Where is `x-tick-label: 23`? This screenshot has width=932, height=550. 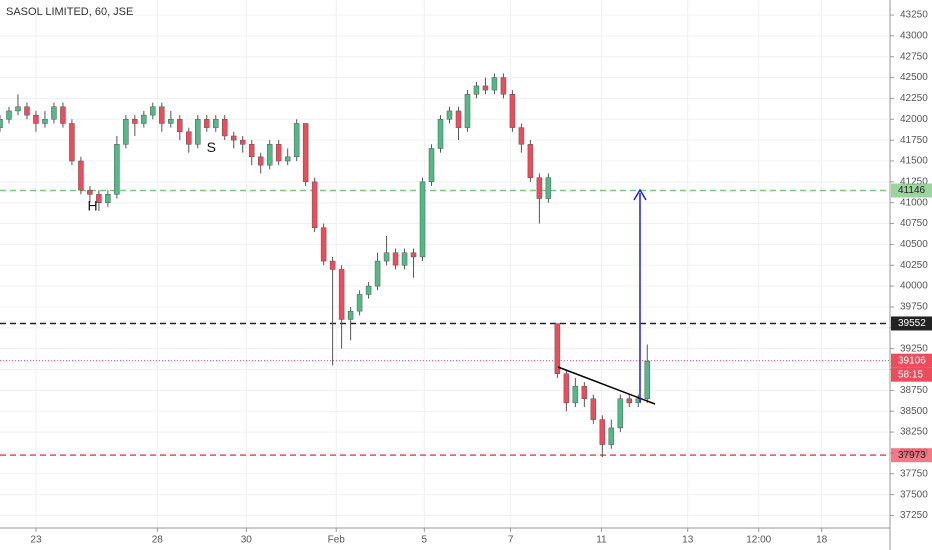
x-tick-label: 23 is located at coordinates (36, 540).